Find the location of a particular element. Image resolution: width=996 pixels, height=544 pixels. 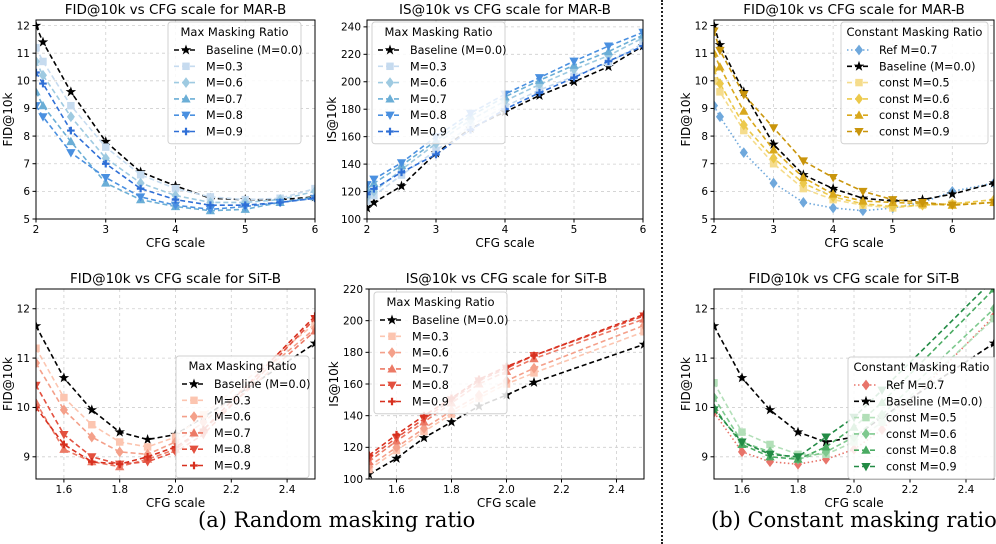

series-line is located at coordinates (175, 124).